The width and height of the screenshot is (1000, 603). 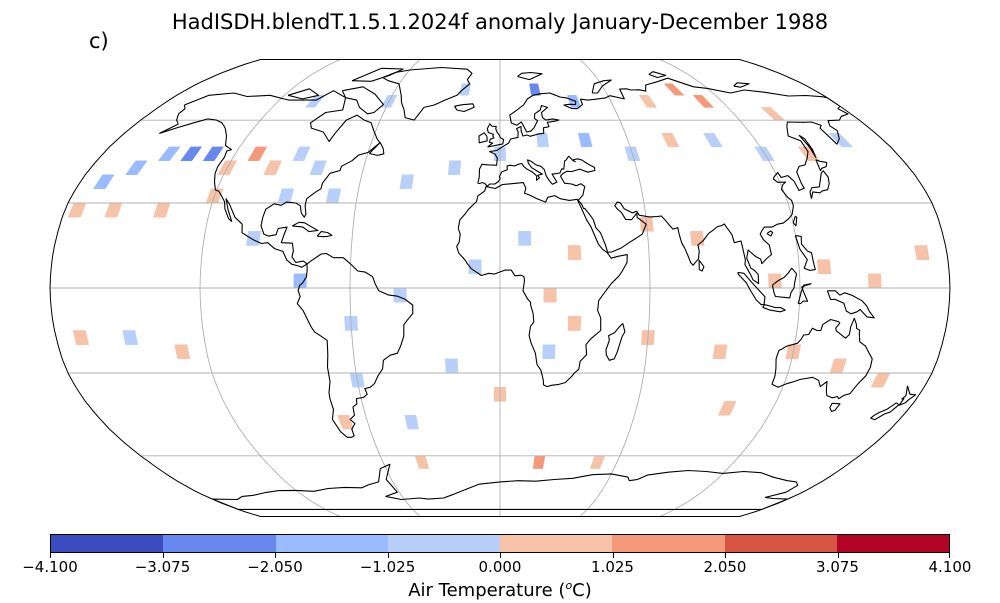 I want to click on coastline-sumatra, so click(x=751, y=288).